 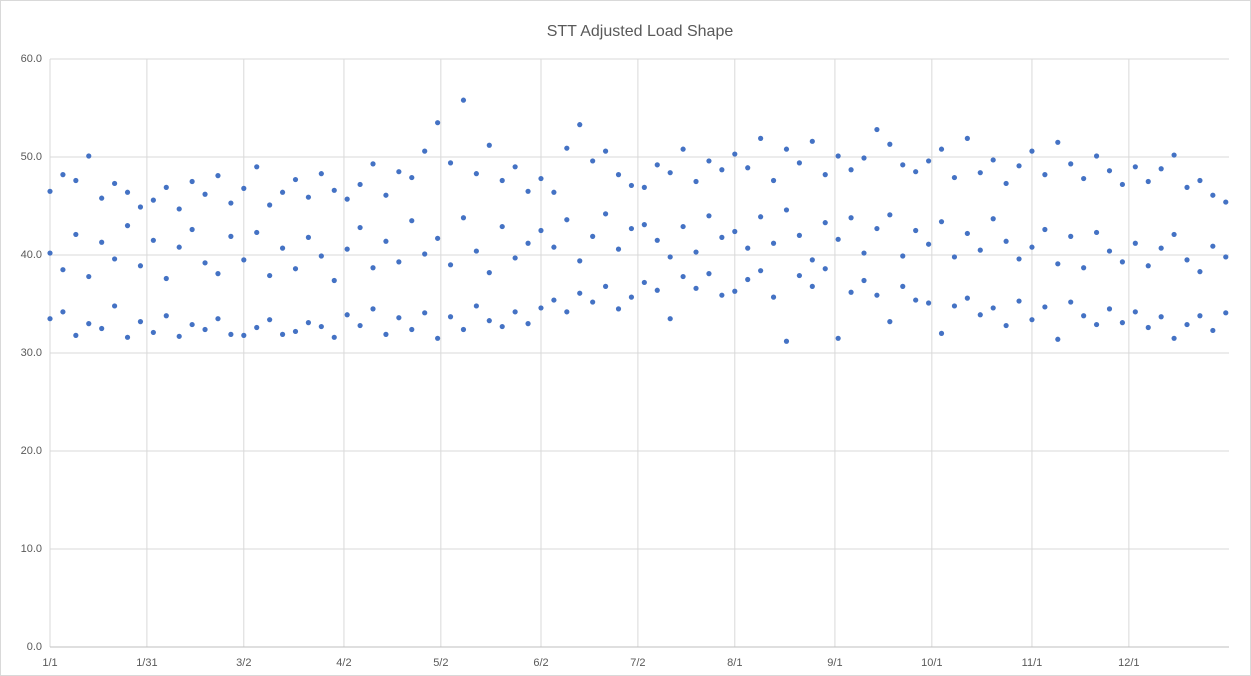 What do you see at coordinates (49, 663) in the screenshot?
I see `x-tick-label: 1/1` at bounding box center [49, 663].